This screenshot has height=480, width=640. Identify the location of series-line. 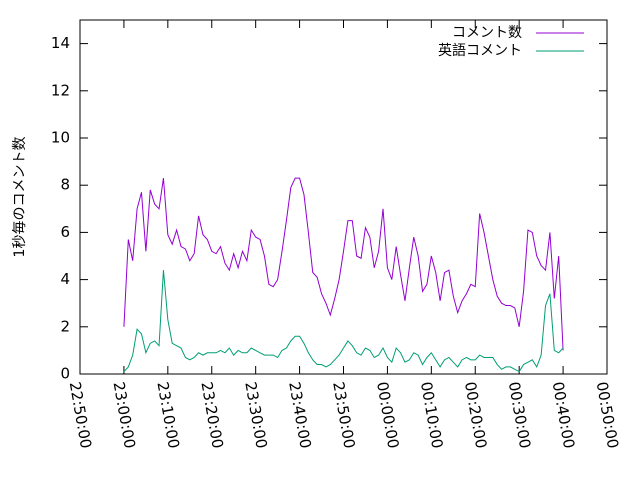
(343, 321).